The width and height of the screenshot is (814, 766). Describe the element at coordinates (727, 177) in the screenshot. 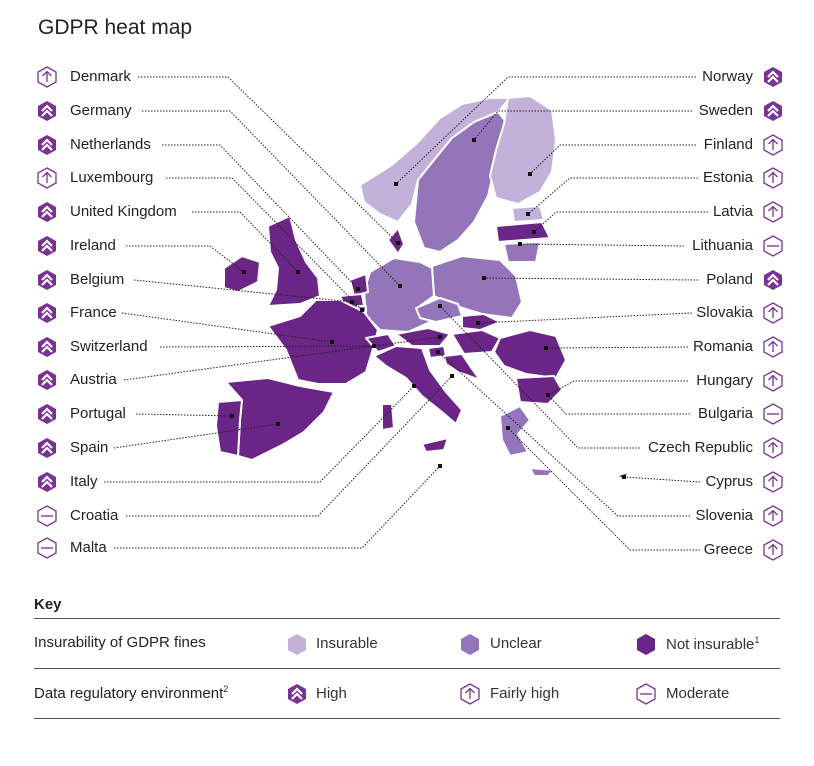

I see `country-label-estonia: Estonia` at that location.